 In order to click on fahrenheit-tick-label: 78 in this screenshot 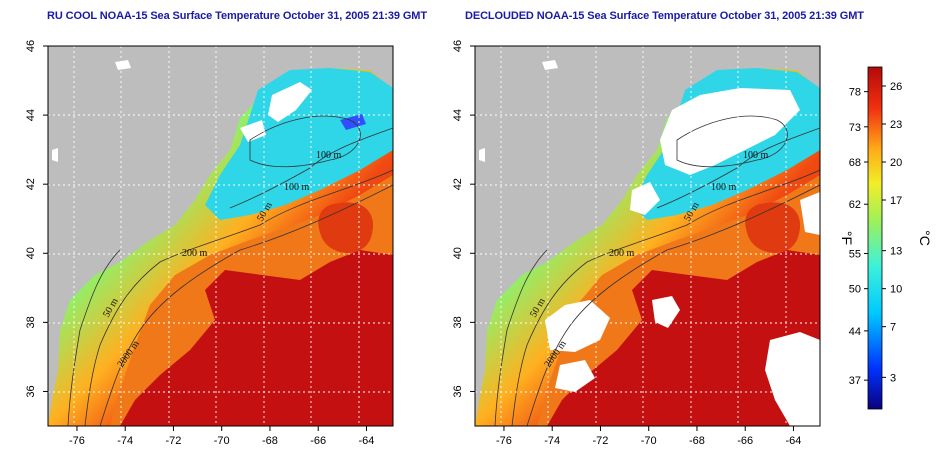, I will do `click(855, 93)`.